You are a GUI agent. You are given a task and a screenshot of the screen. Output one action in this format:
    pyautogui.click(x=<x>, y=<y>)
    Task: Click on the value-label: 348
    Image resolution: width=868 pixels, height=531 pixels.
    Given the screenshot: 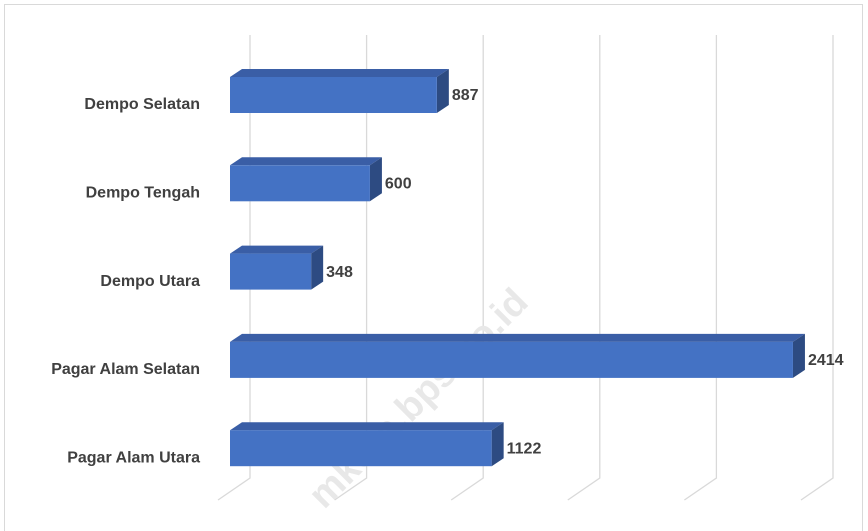 What is the action you would take?
    pyautogui.click(x=339, y=272)
    